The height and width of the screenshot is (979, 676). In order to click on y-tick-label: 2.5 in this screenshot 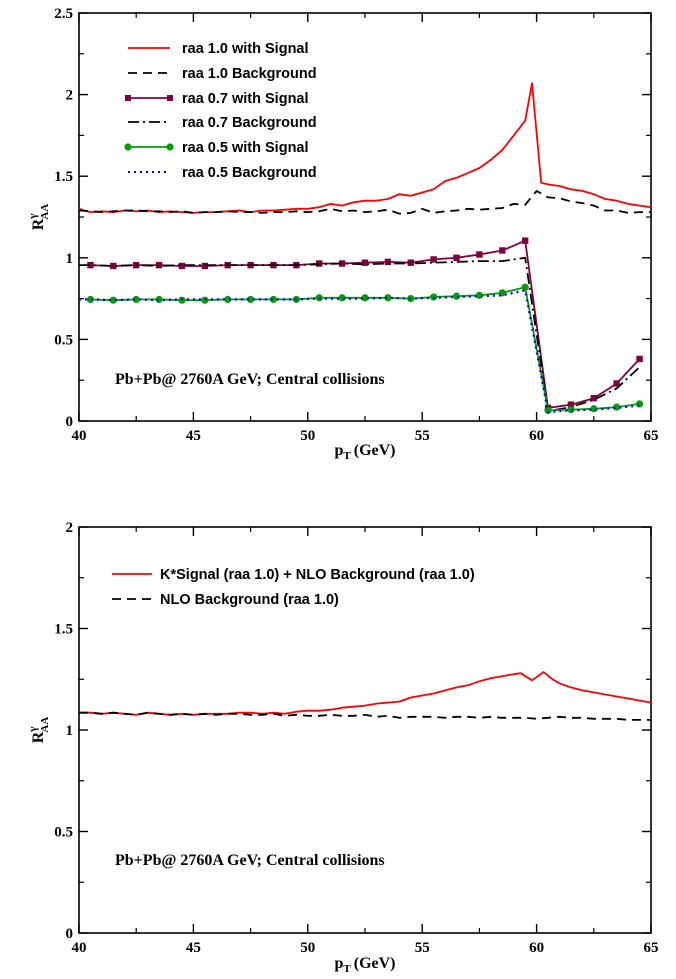, I will do `click(63, 14)`.